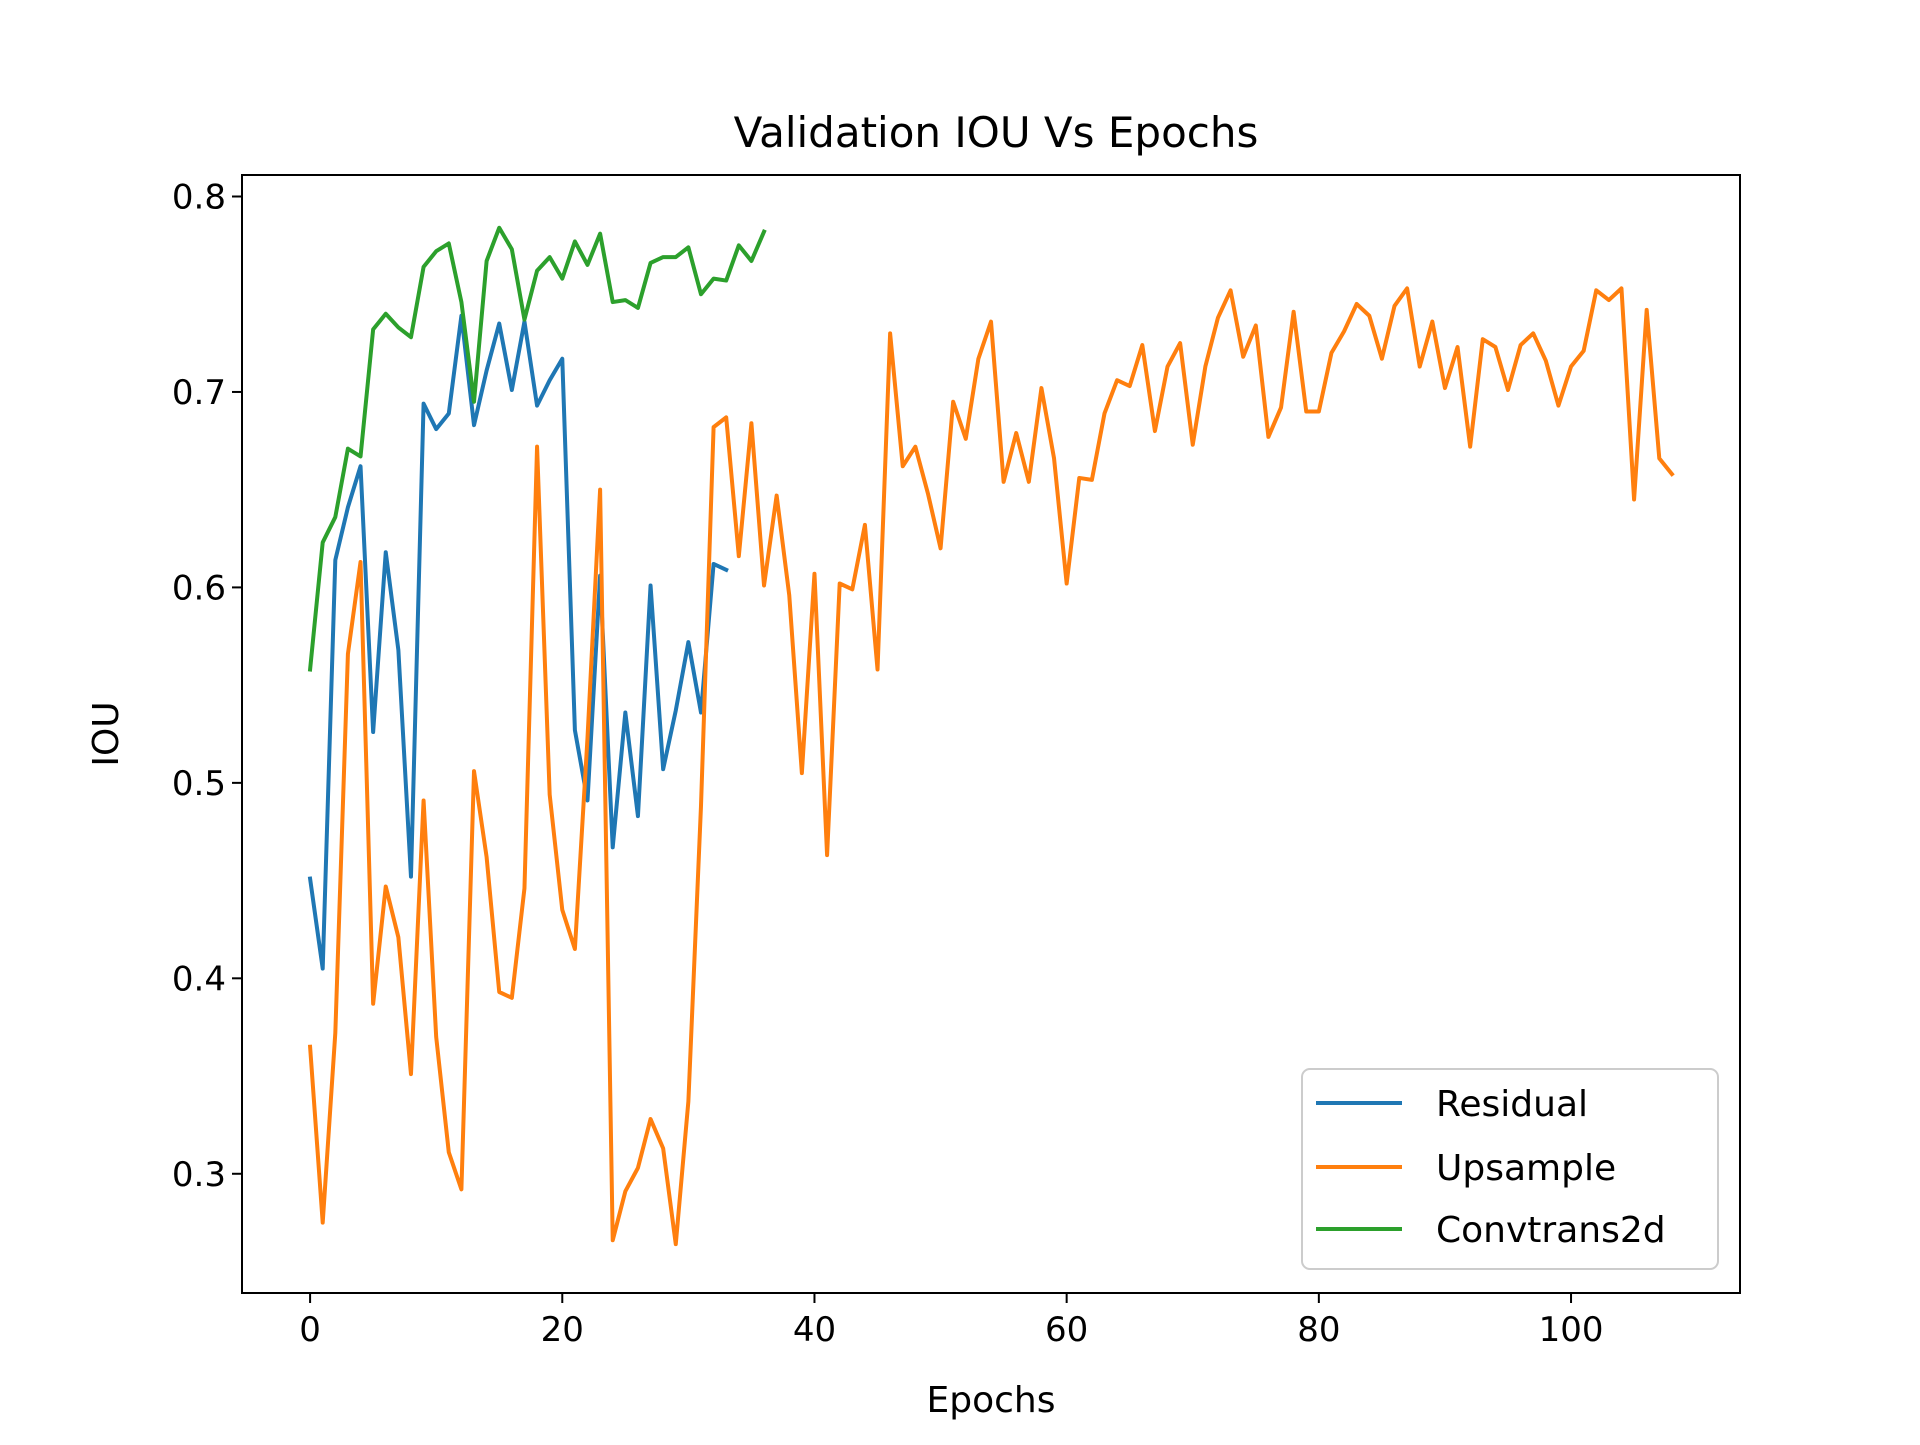 This screenshot has width=1920, height=1445. I want to click on legend-label-residual: Residual, so click(1512, 1104).